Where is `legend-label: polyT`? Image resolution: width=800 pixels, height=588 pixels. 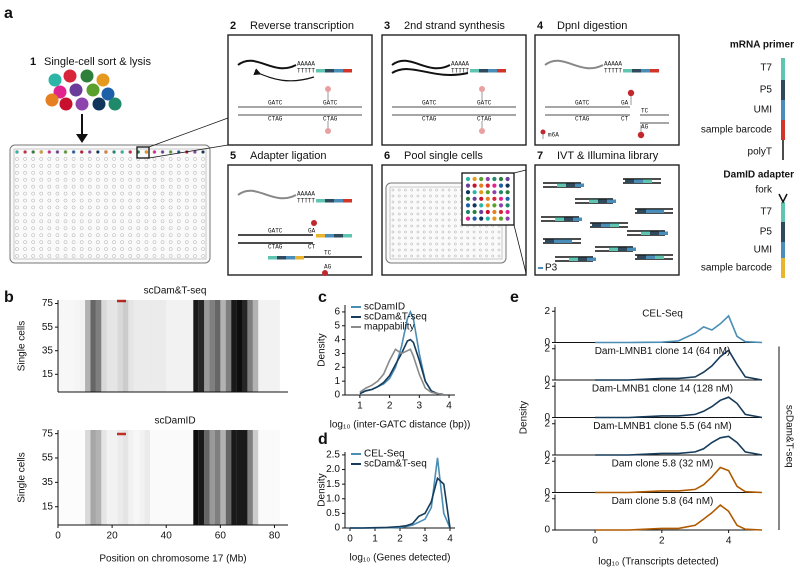
legend-label: polyT is located at coordinates (760, 152).